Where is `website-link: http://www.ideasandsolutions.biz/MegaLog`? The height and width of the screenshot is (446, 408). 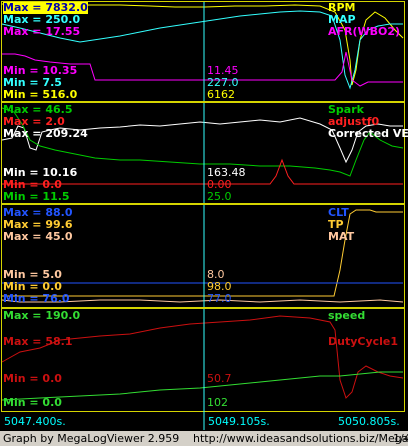
website-link: http://www.ideasandsolutions.biz/MegaLog is located at coordinates (300, 438).